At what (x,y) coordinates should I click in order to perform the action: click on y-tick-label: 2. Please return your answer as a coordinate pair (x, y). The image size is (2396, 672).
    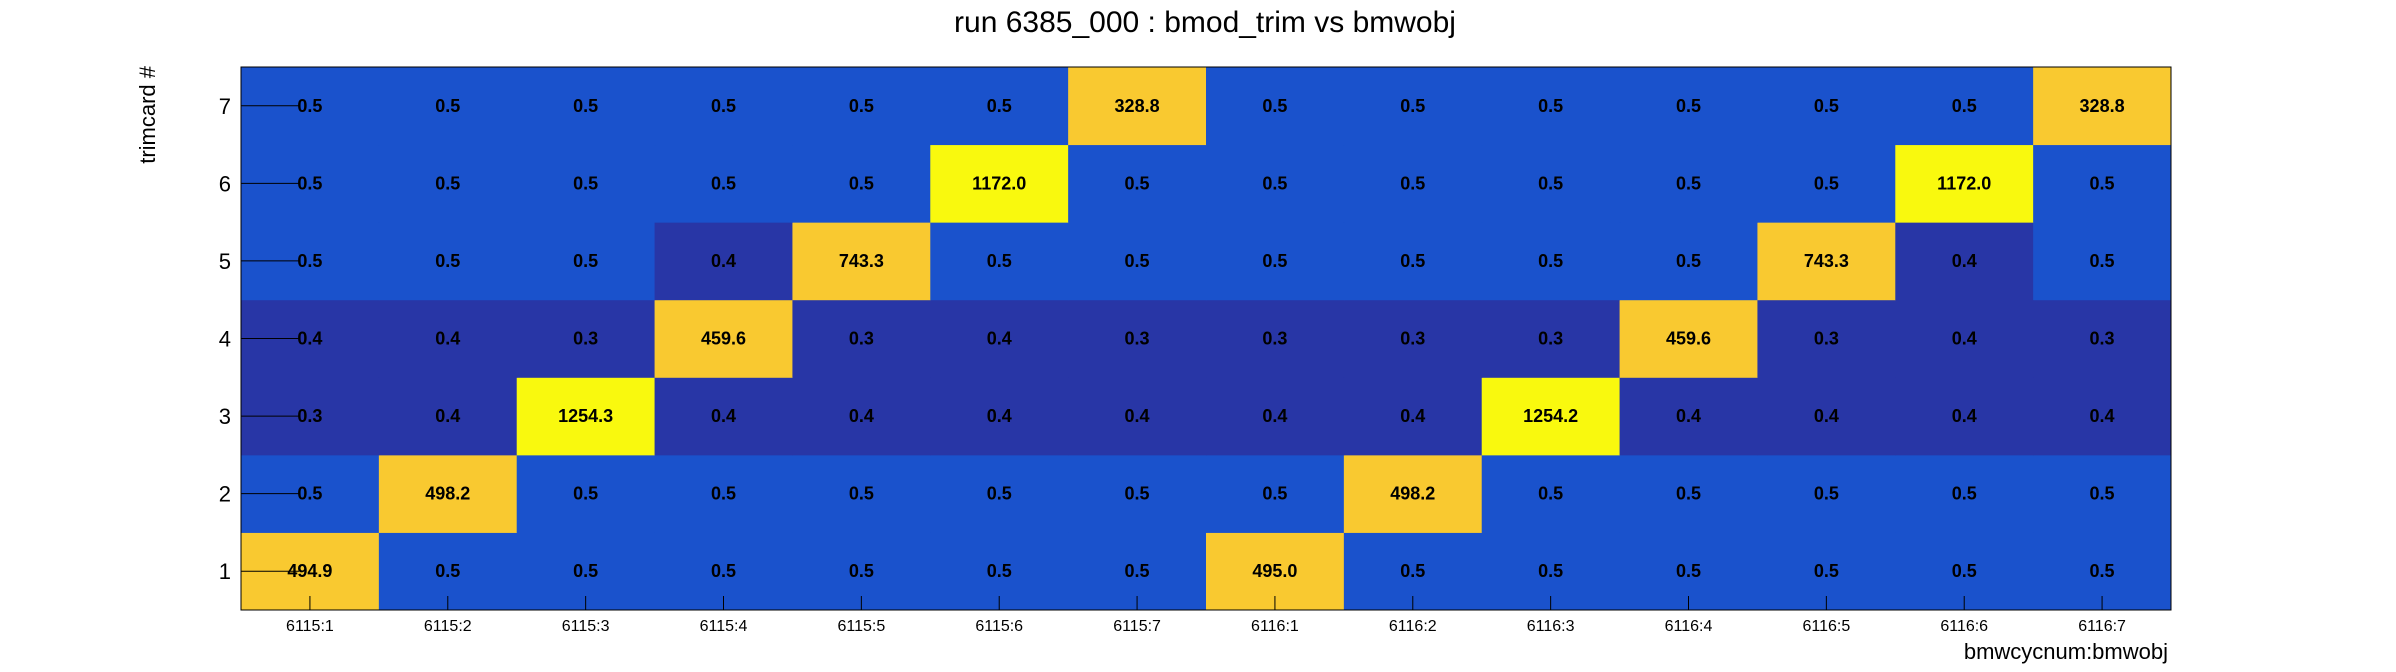
    Looking at the image, I should click on (225, 494).